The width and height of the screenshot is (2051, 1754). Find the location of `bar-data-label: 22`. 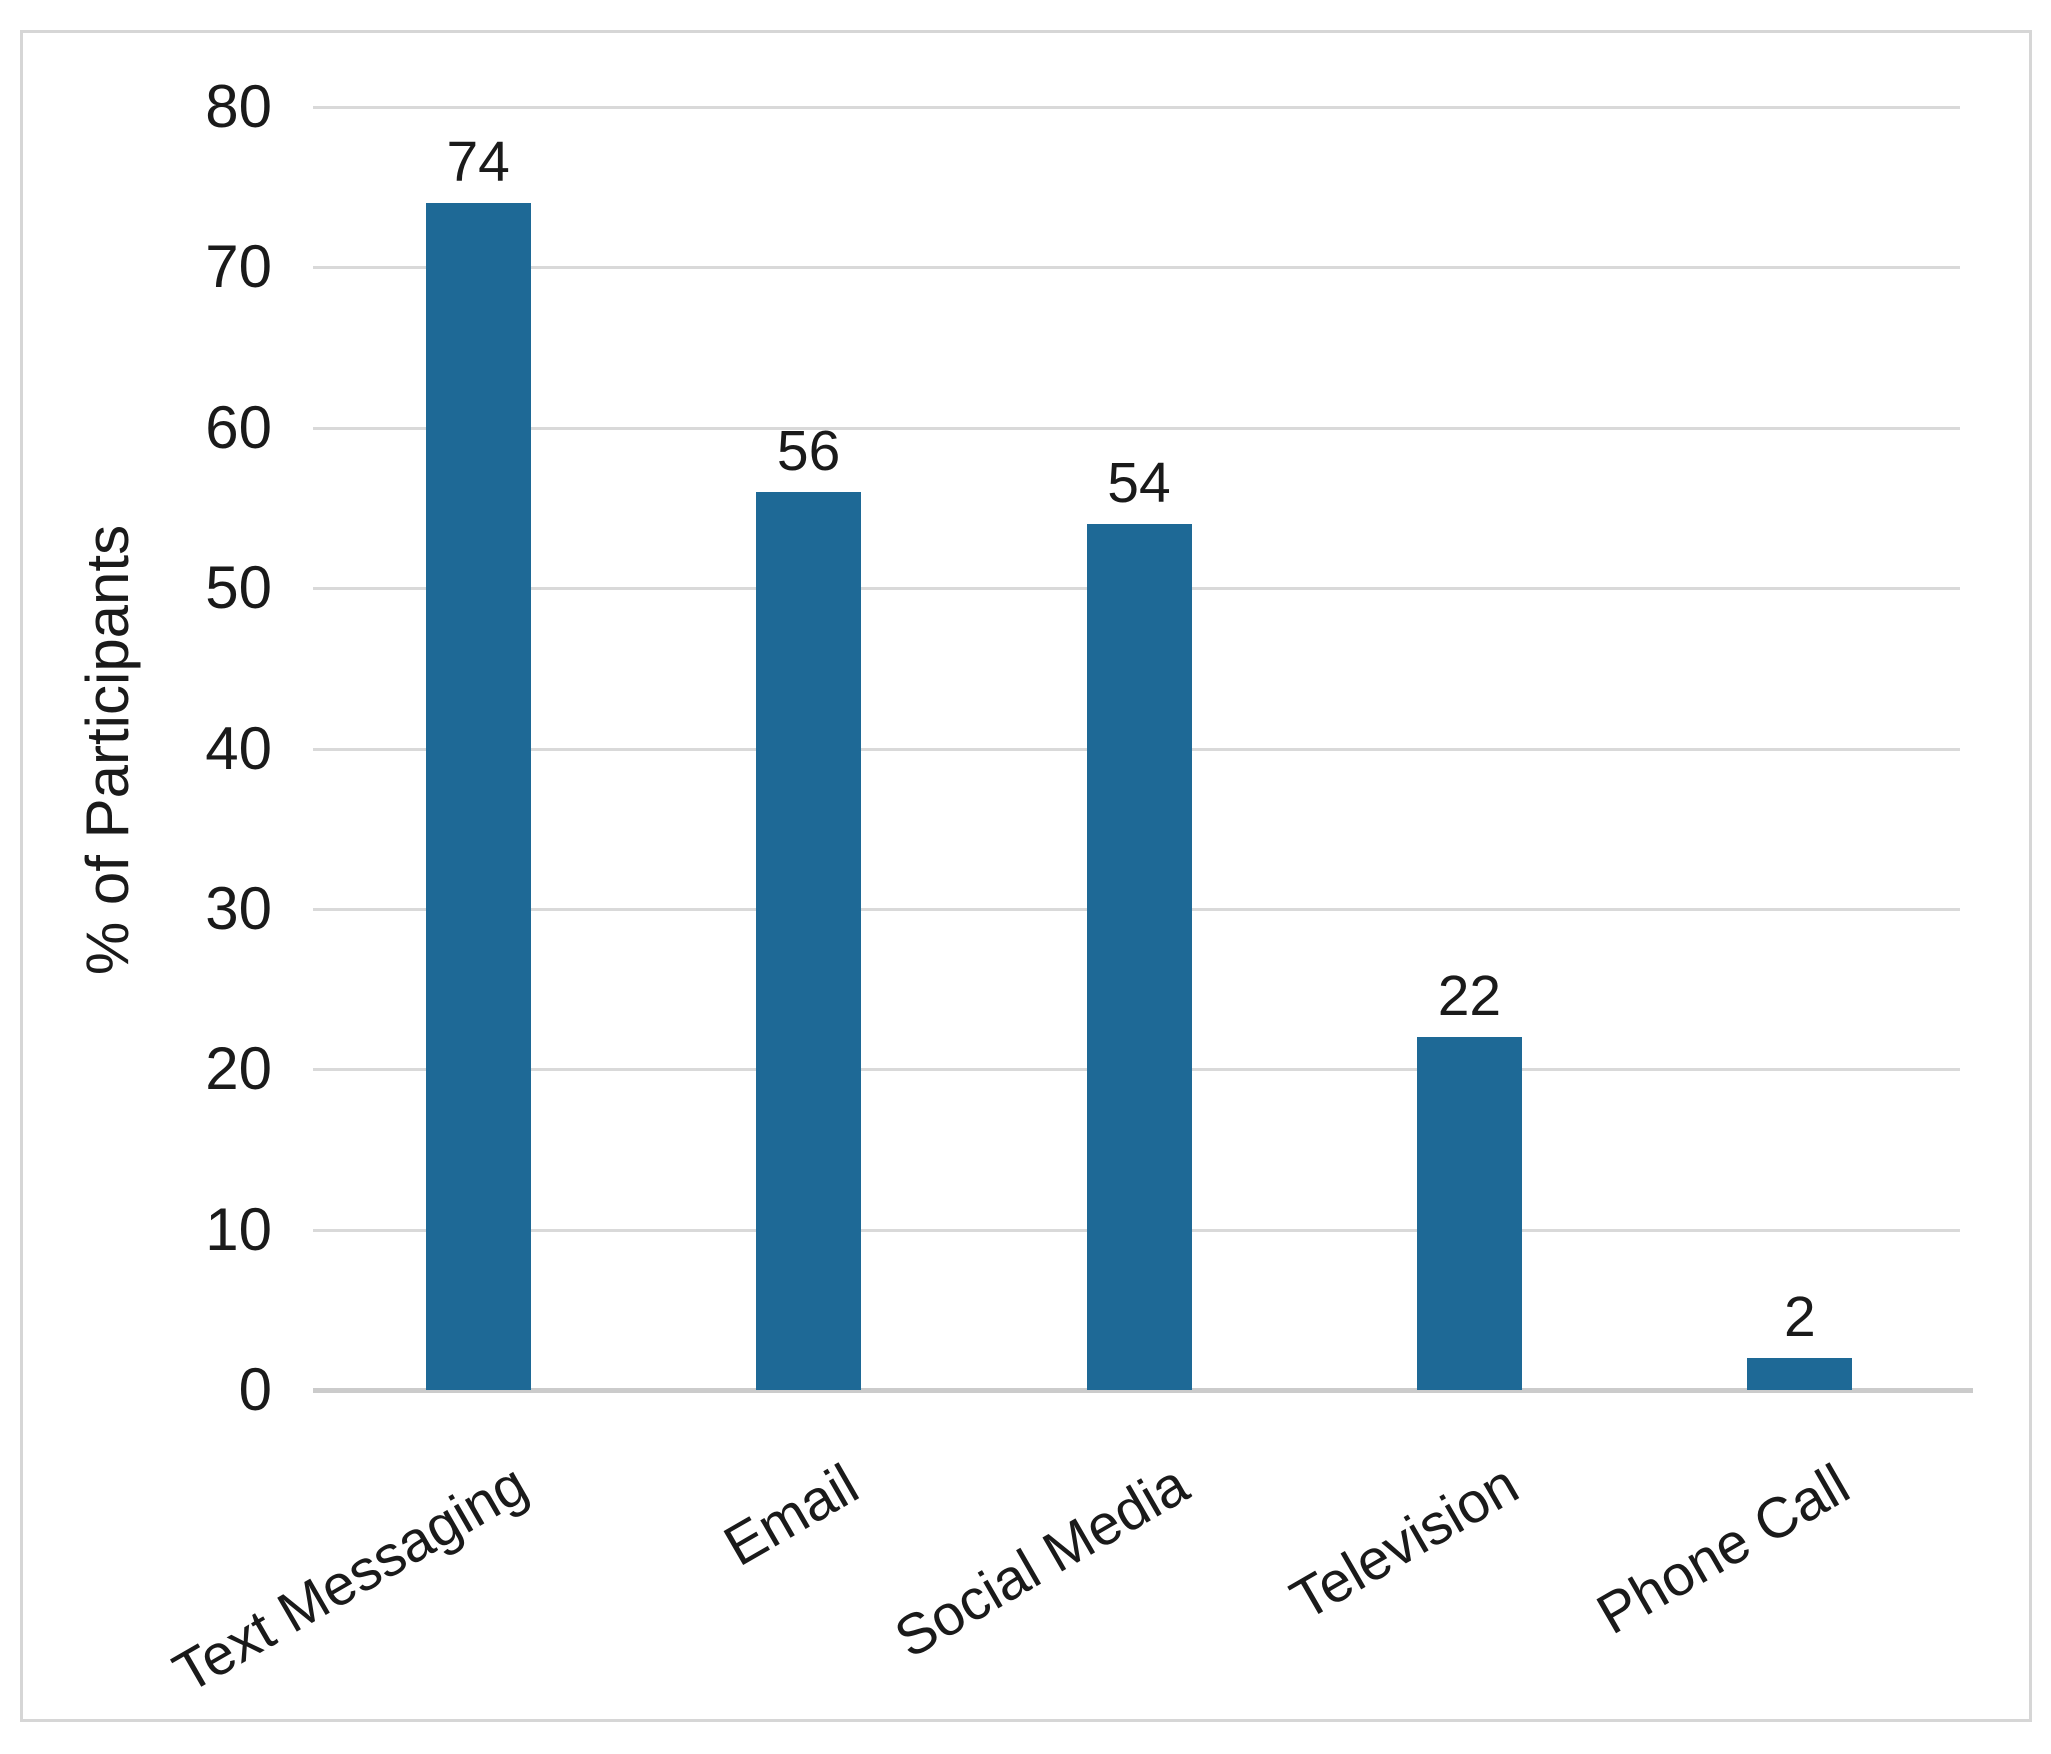

bar-data-label: 22 is located at coordinates (1469, 996).